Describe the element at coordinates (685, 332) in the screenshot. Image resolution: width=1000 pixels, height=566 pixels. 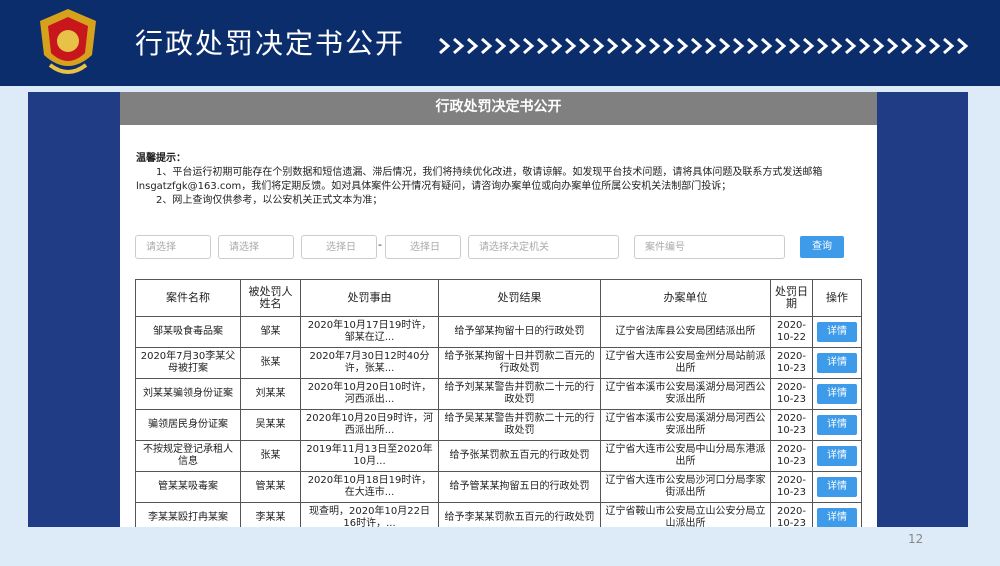
I see `table-cell: 辽宁省法库县公安局团结派出所` at that location.